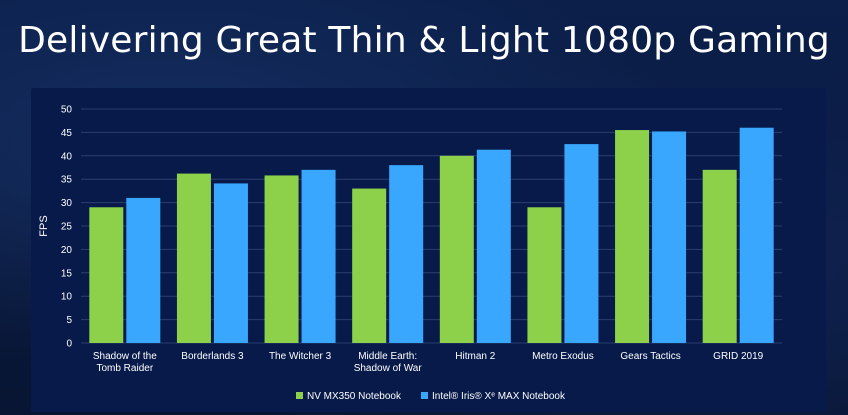 The image size is (848, 415). Describe the element at coordinates (299, 395) in the screenshot. I see `legend-swatch-series-a` at that location.